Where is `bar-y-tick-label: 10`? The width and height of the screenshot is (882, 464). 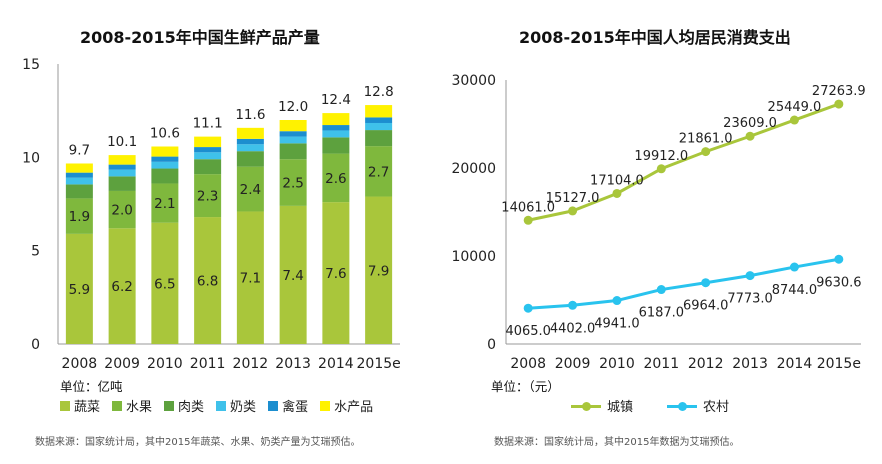 bar-y-tick-label: 10 is located at coordinates (31, 158).